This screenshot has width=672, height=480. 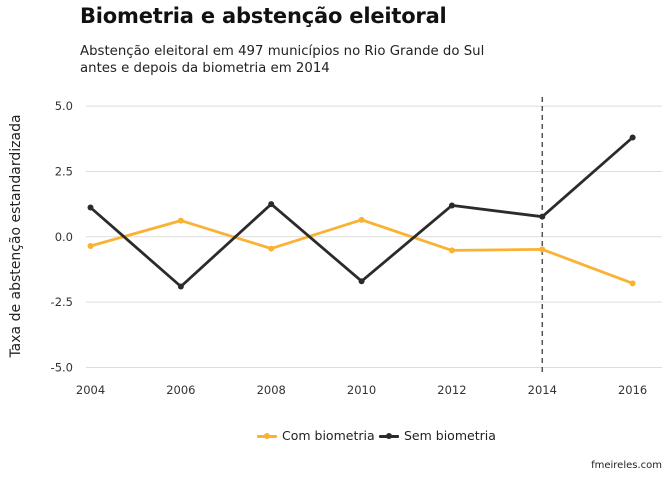 I want to click on legend: Com biometria Sem biometria, so click(x=336, y=438).